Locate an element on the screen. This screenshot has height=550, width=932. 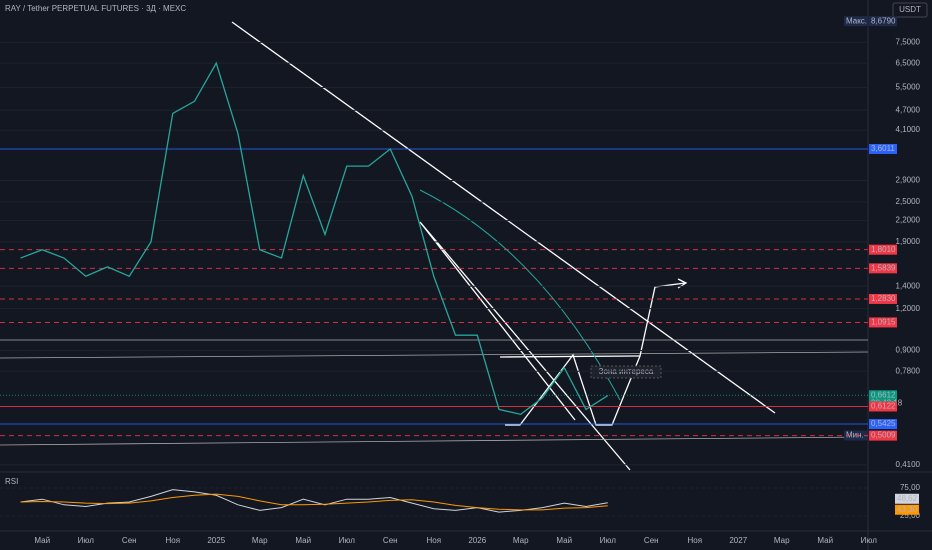
y-tick-label: 2,9000 is located at coordinates (908, 180).